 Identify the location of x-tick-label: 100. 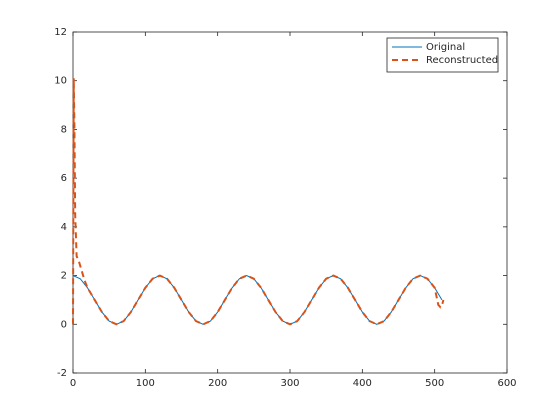
(145, 383).